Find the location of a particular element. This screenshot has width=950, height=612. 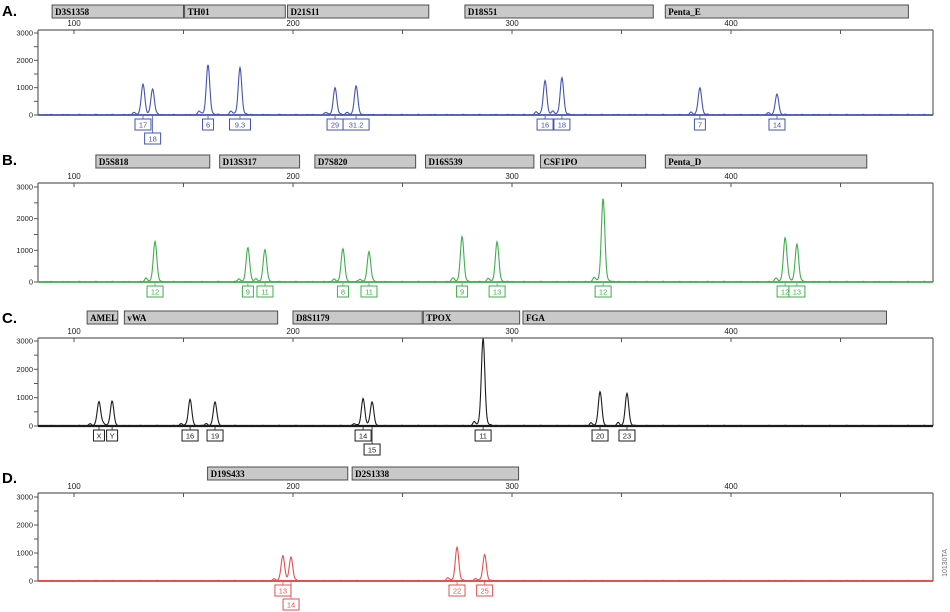

allele-label: 17 is located at coordinates (143, 125).